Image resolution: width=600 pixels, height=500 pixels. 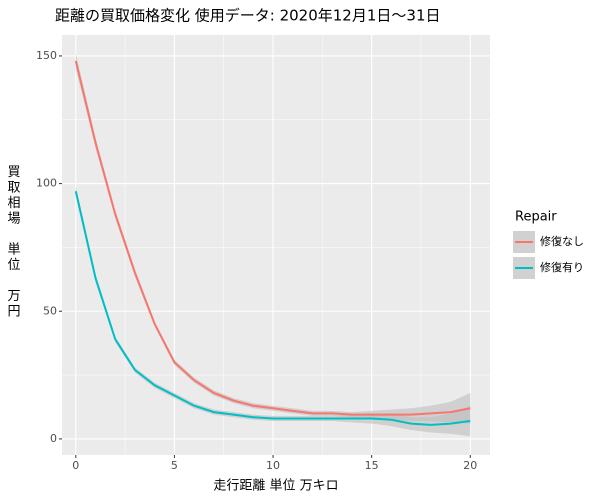 What do you see at coordinates (174, 465) in the screenshot?
I see `x-tick-label: 5` at bounding box center [174, 465].